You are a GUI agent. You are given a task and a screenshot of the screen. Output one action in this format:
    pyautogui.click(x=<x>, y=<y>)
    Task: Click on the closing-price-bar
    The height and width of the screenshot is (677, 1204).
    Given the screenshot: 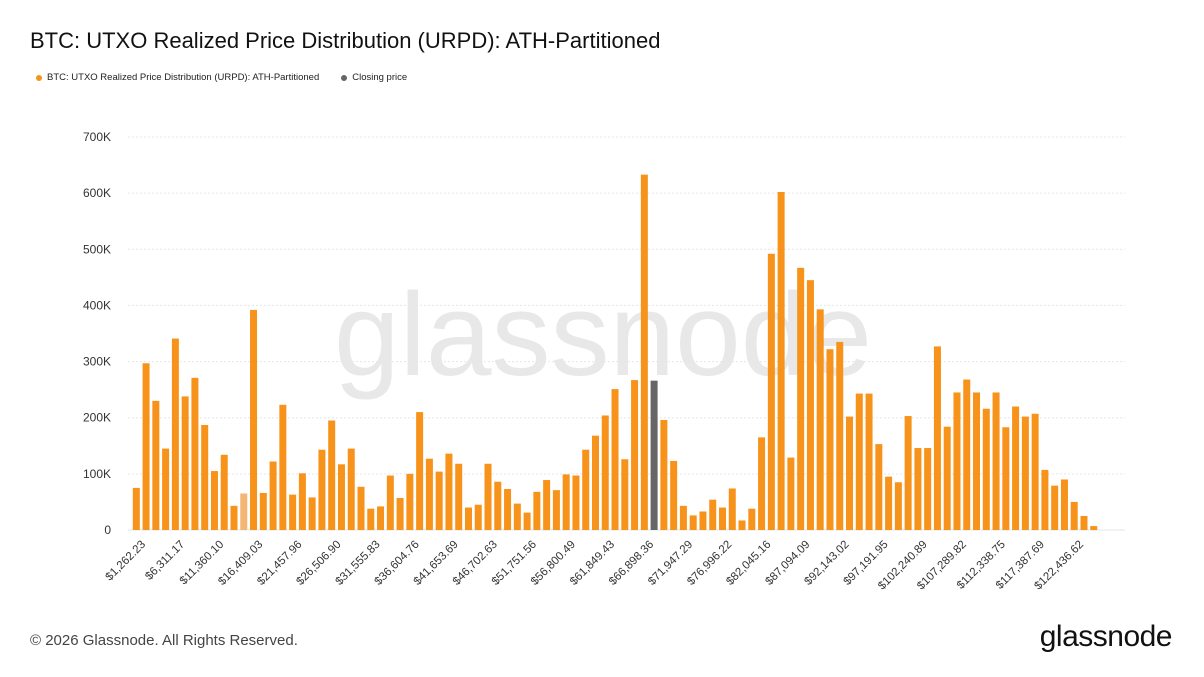 What is the action you would take?
    pyautogui.click(x=654, y=455)
    